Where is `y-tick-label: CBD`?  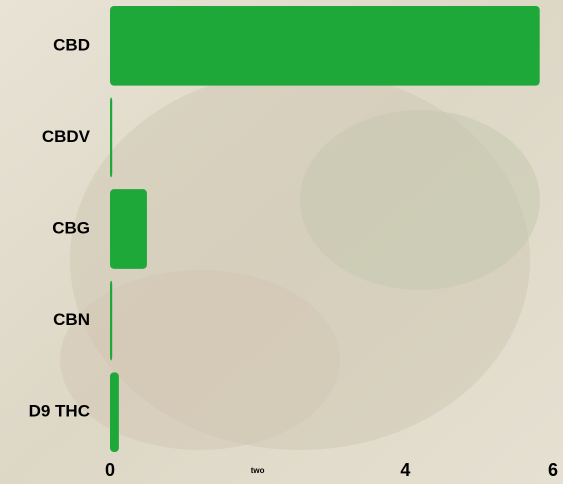
y-tick-label: CBD is located at coordinates (71, 44).